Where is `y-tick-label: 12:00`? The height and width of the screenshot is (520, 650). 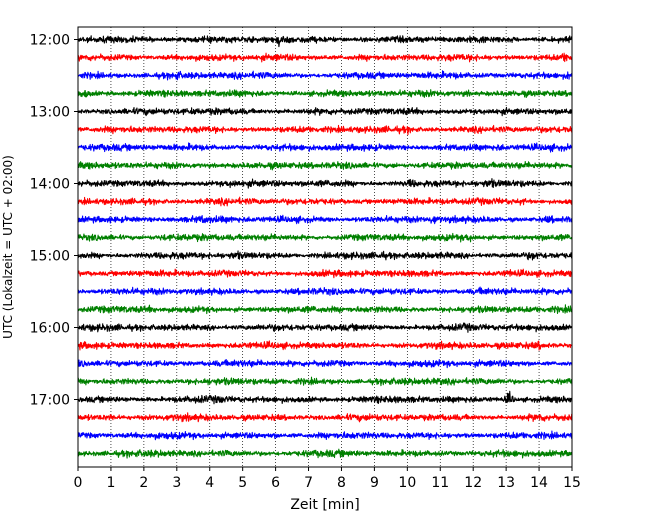
y-tick-label: 12:00 is located at coordinates (50, 41).